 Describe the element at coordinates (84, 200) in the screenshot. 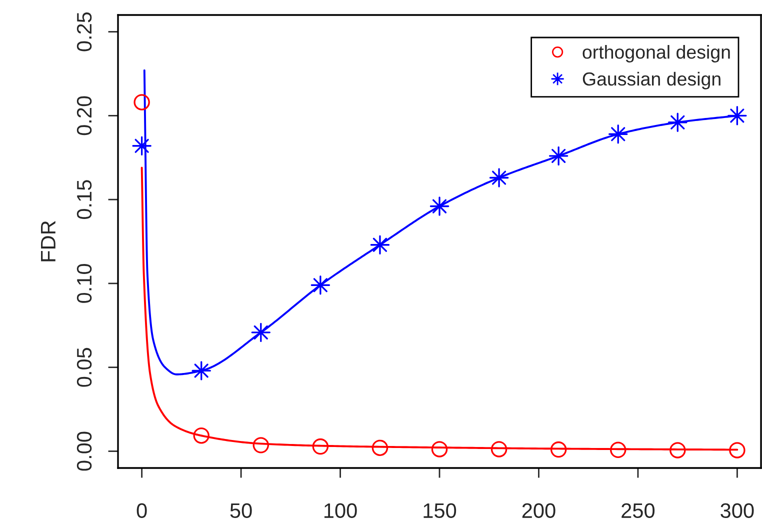

I see `y-tick-label: 0.15` at that location.